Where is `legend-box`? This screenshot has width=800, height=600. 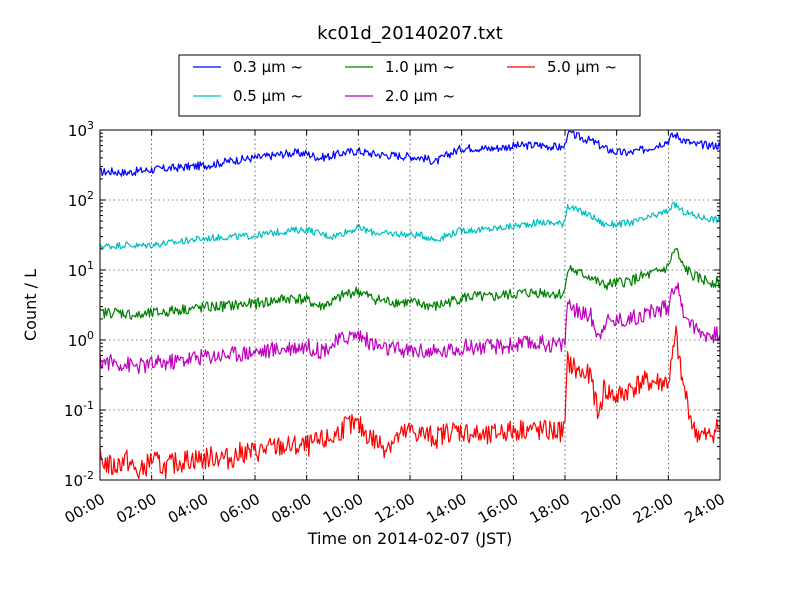 legend-box is located at coordinates (409, 85).